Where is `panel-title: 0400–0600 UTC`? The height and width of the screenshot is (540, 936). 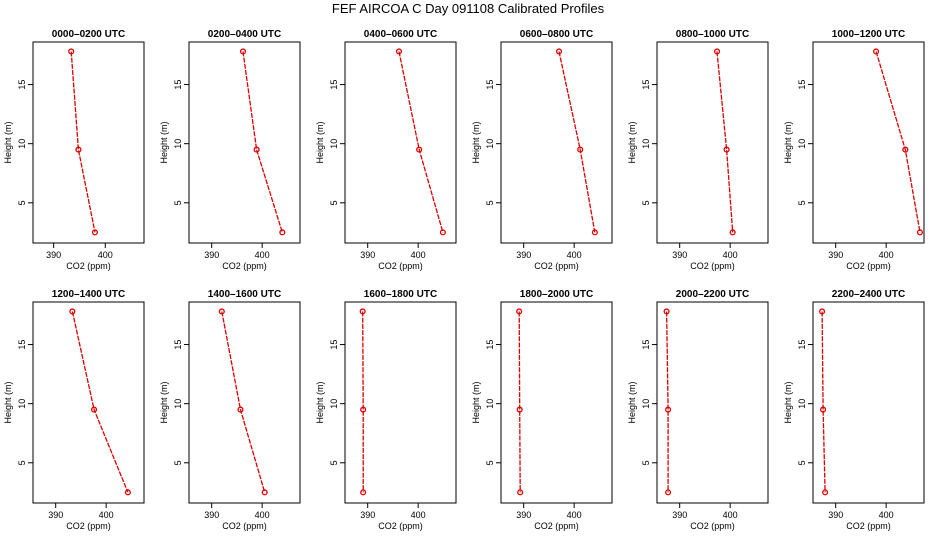
panel-title: 0400–0600 UTC is located at coordinates (400, 34).